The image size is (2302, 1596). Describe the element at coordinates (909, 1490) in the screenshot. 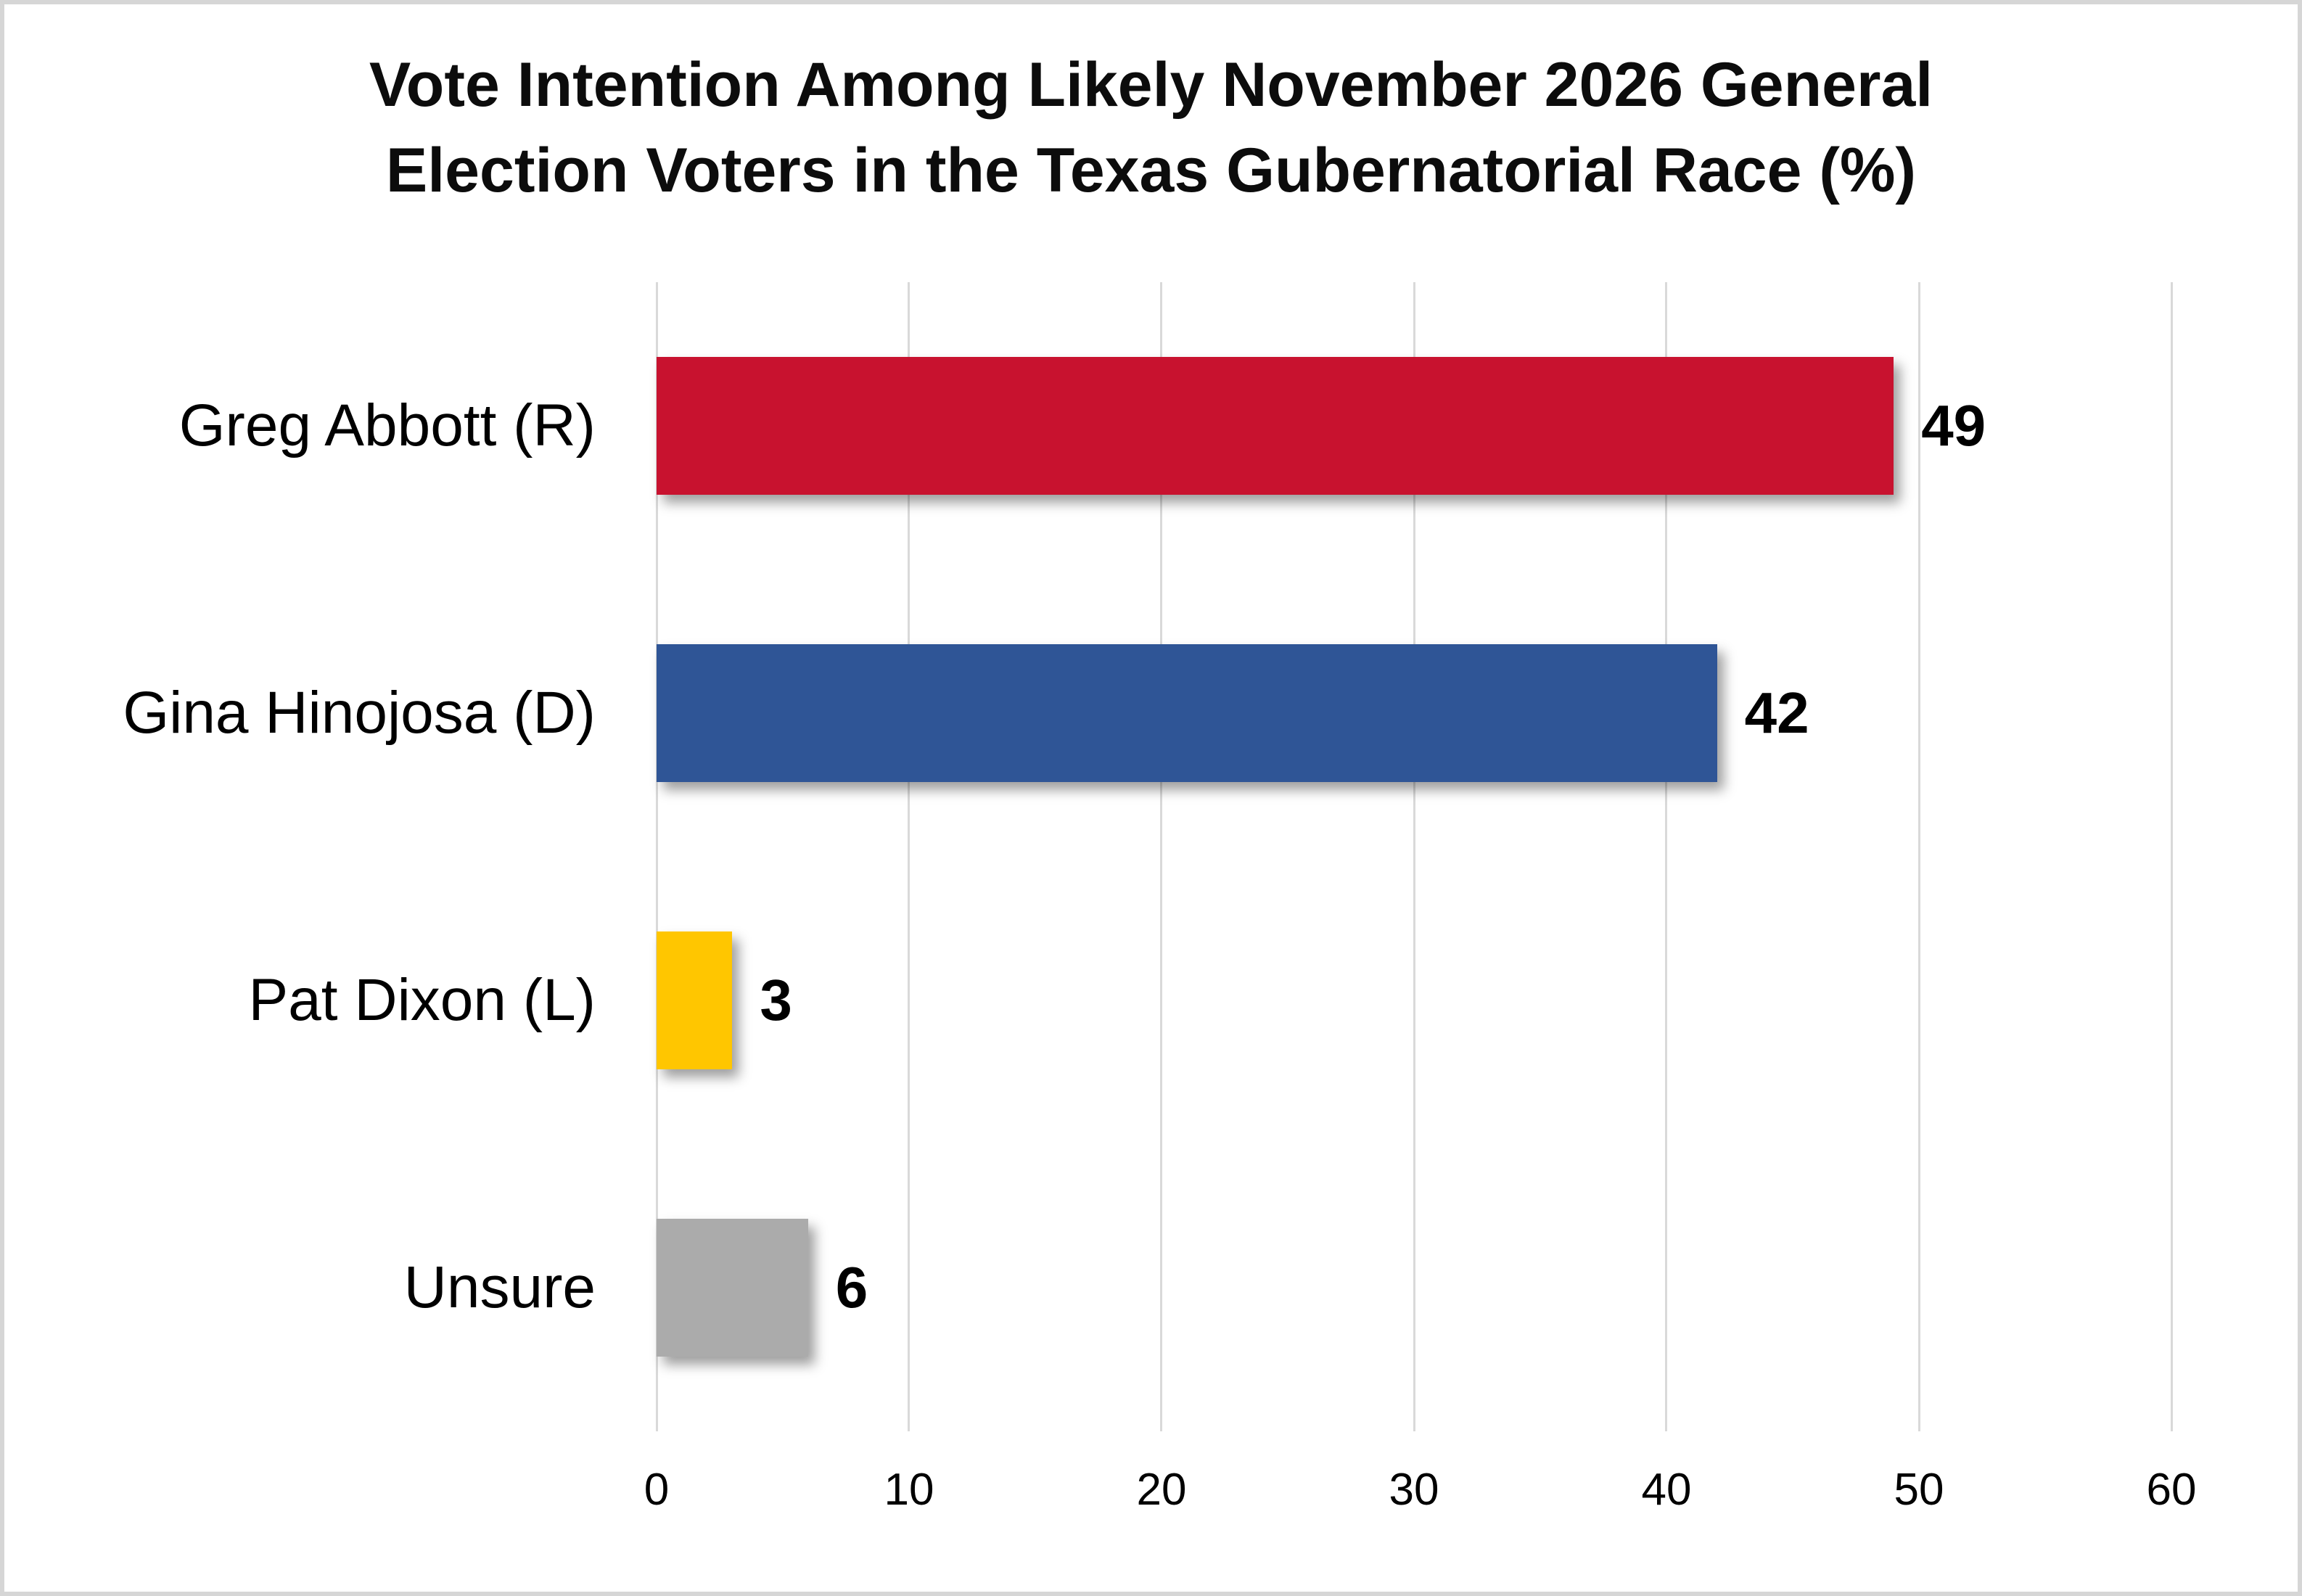

I see `x-tick-label-10: 10` at that location.